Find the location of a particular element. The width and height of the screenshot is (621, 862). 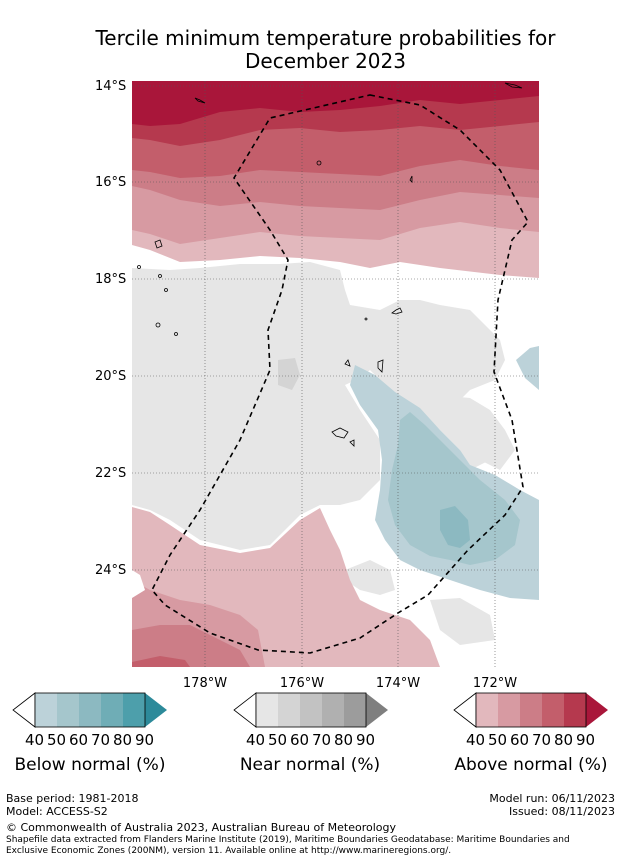

model-run: Model run: 06/11/2023 is located at coordinates (552, 798).